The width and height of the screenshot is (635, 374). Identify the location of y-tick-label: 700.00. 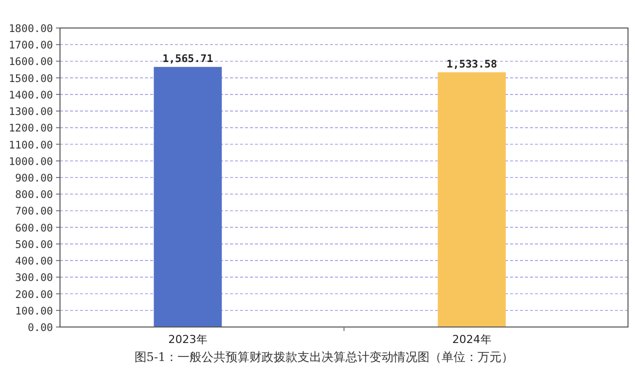
(34, 212).